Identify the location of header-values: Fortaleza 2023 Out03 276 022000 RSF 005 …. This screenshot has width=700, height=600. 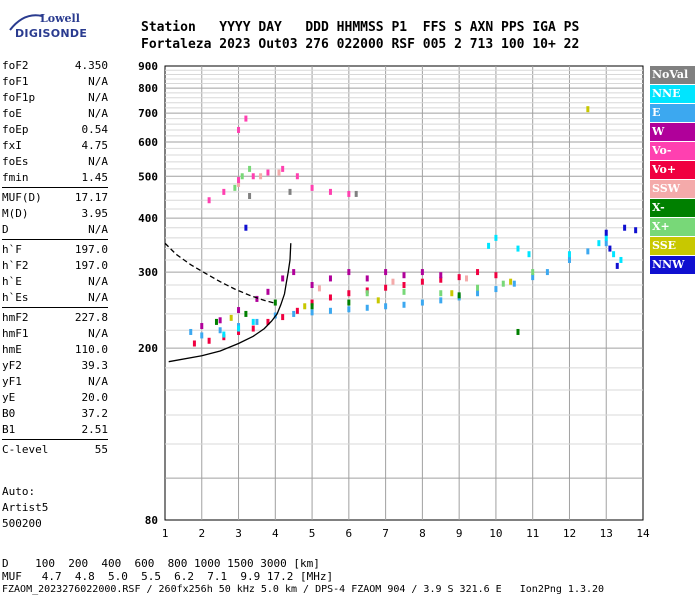
(360, 44).